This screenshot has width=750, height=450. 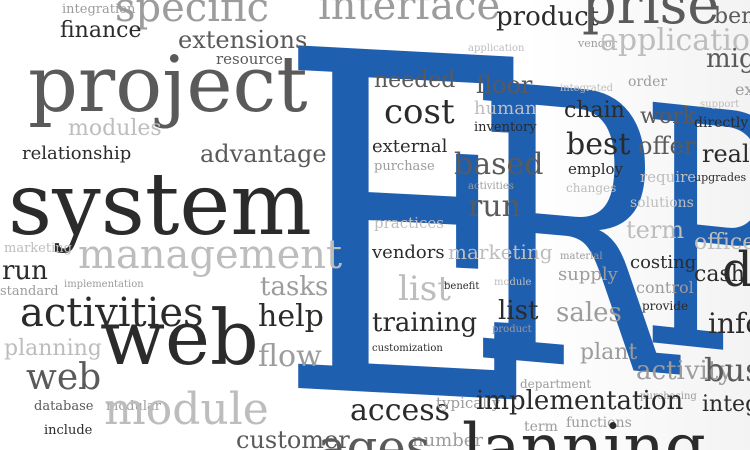 What do you see at coordinates (541, 427) in the screenshot?
I see `word-term-2: term` at bounding box center [541, 427].